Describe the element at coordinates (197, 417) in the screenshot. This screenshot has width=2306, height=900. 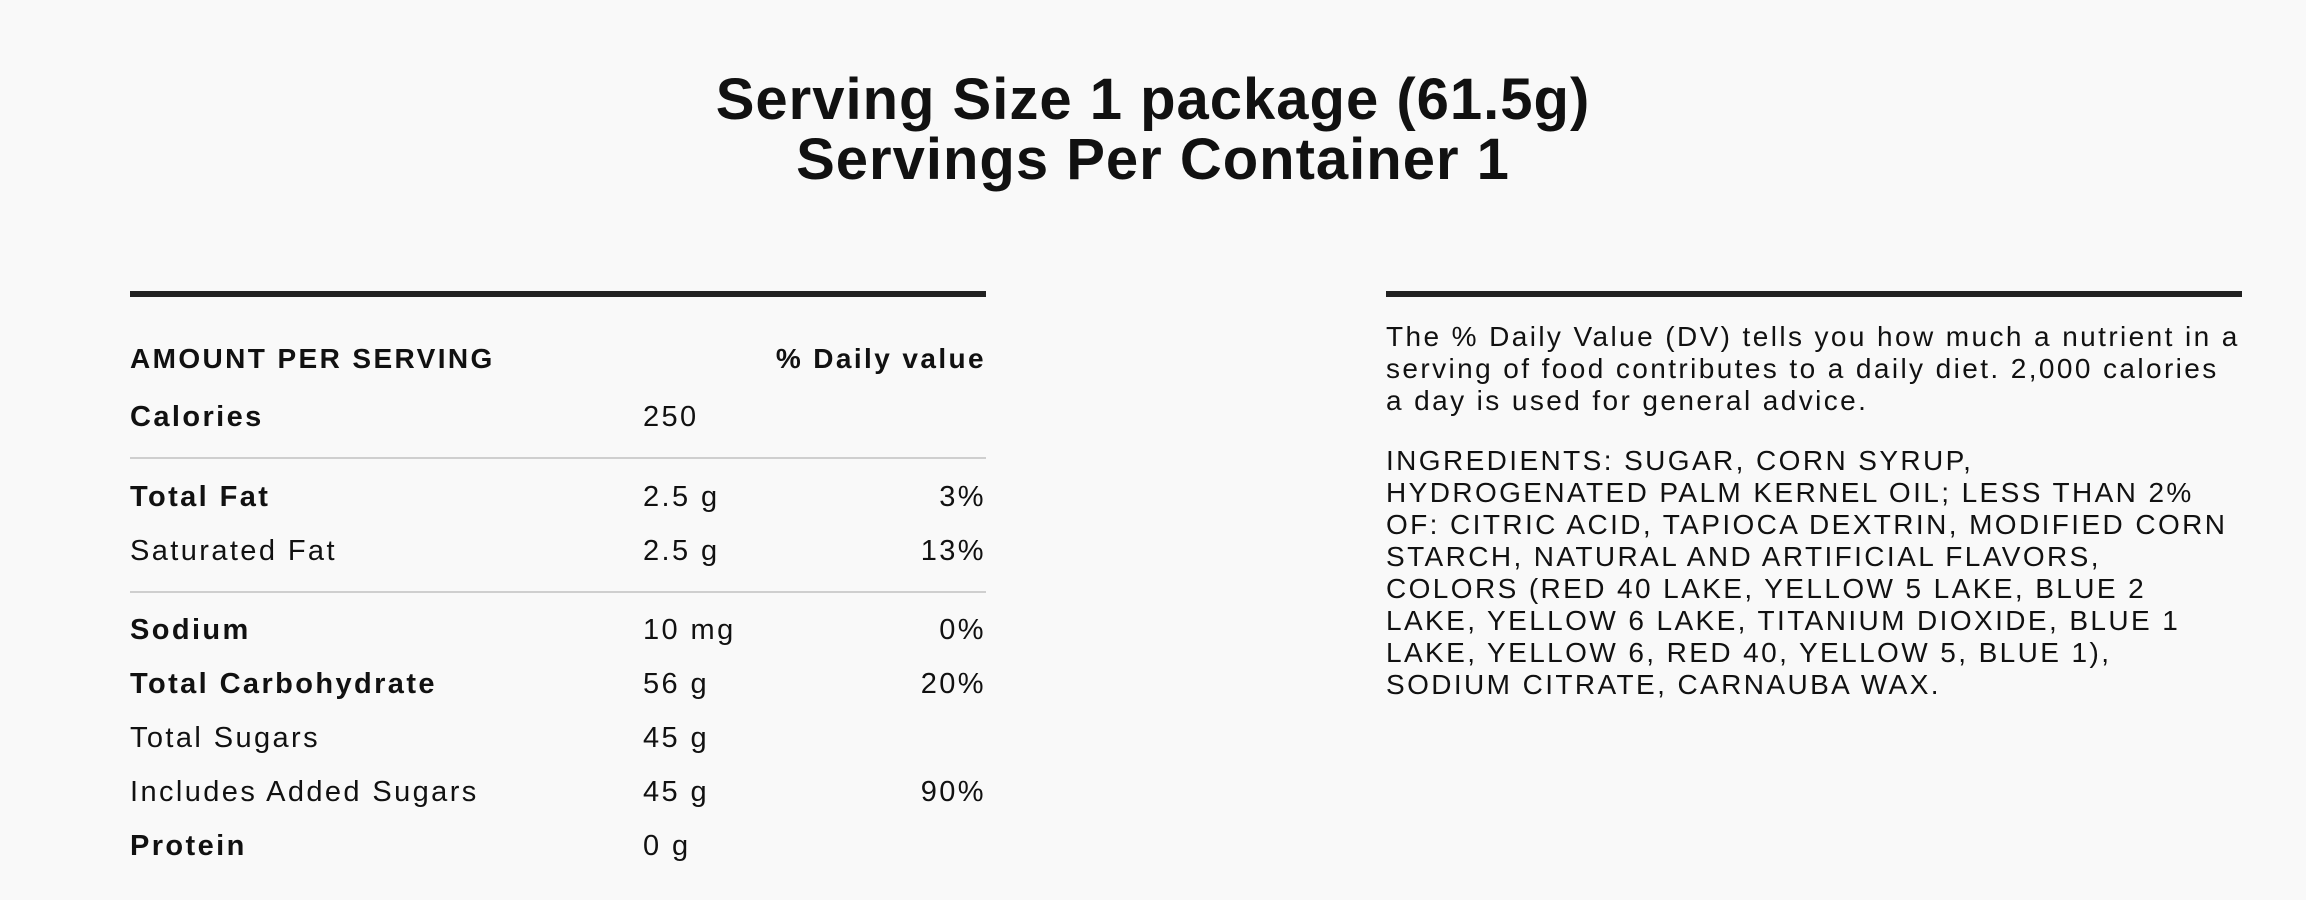
I see `nutrient-name: Calories` at that location.